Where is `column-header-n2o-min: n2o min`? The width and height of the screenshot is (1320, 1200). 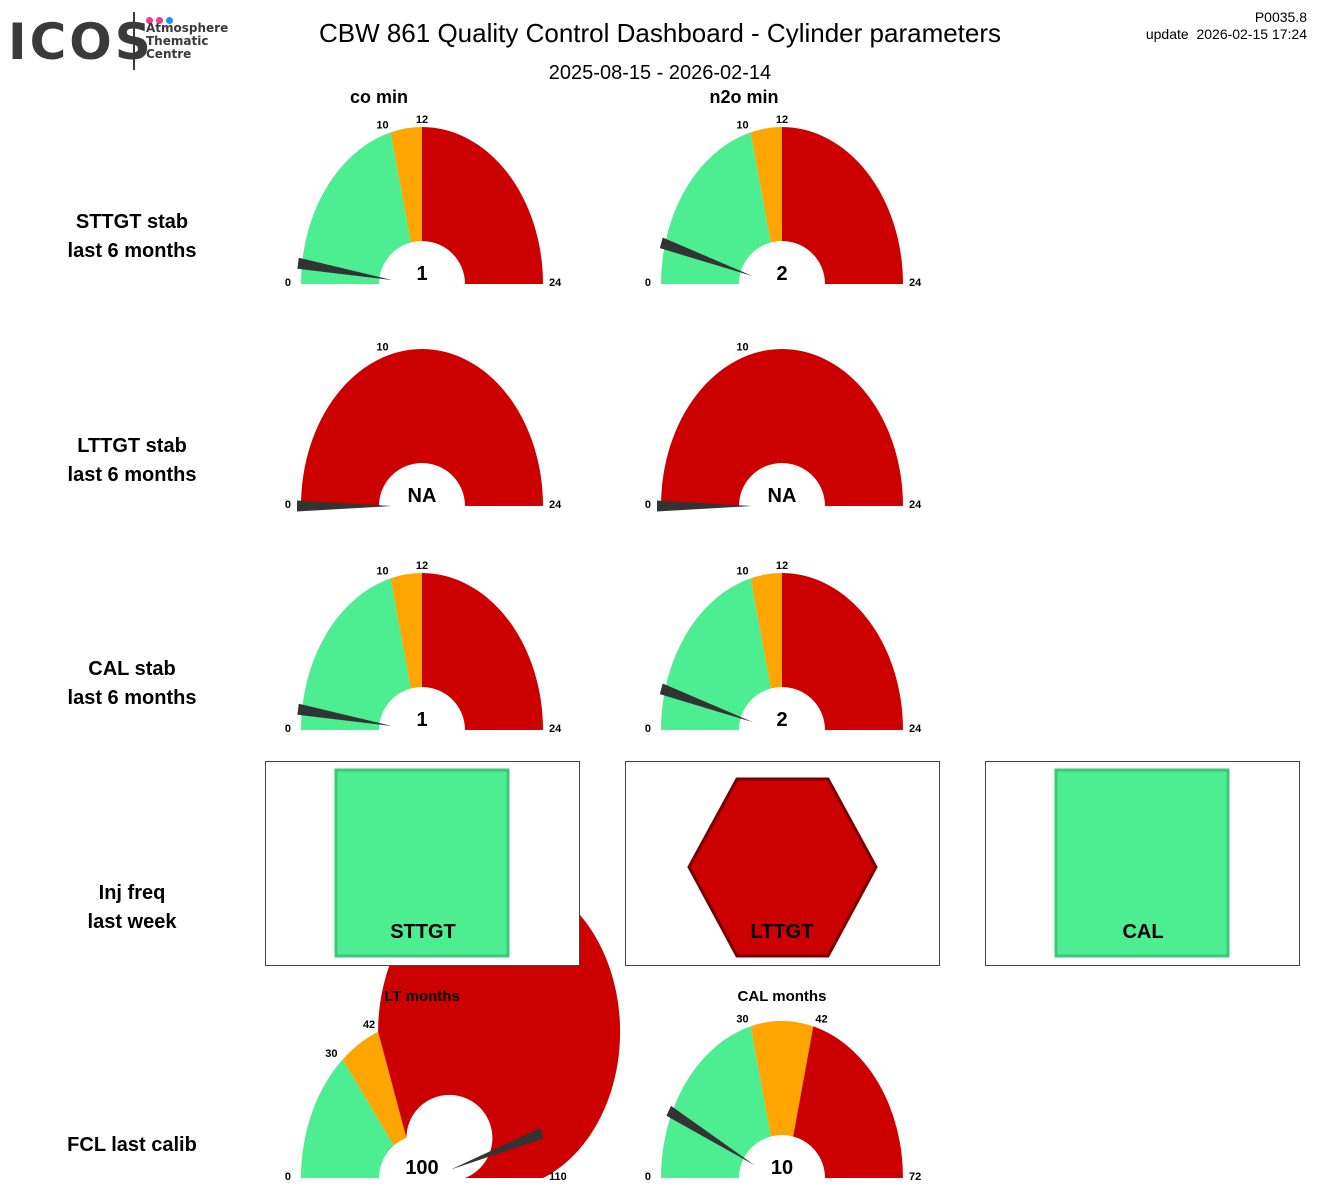
column-header-n2o-min: n2o min is located at coordinates (744, 97).